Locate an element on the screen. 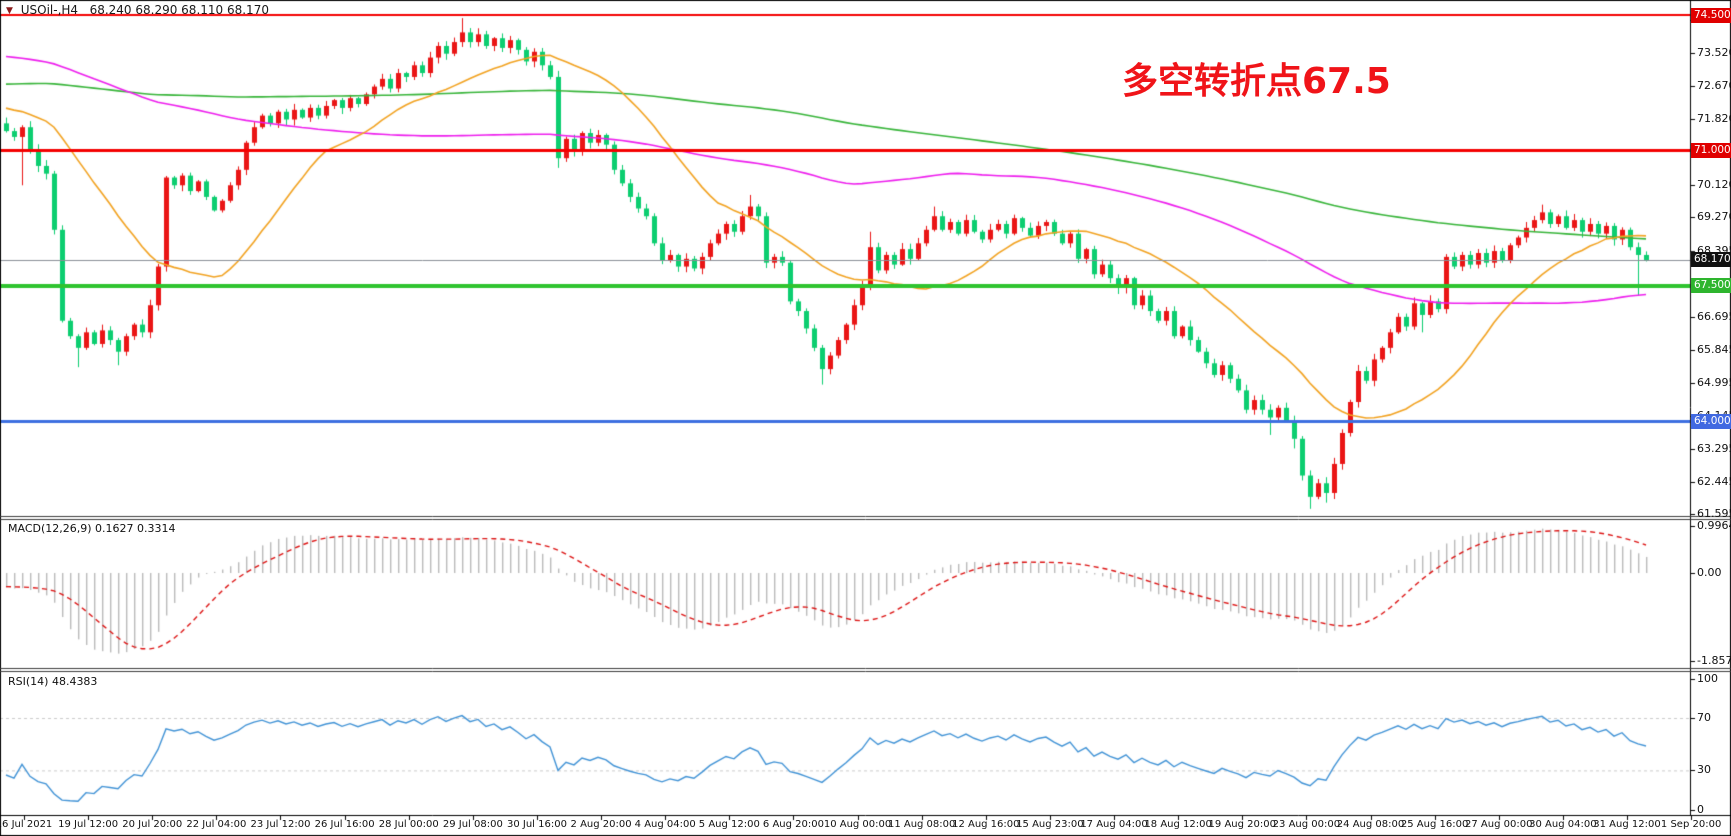 Image resolution: width=1731 pixels, height=836 pixels. macd-tick-label: 0.9964 is located at coordinates (1714, 525).